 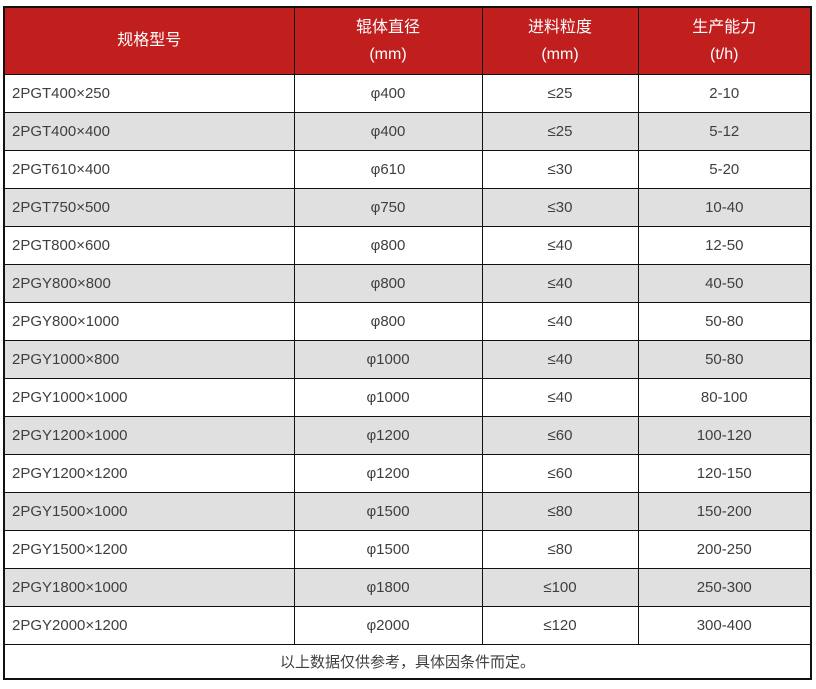 I want to click on roller-diameter-cell: φ2000, so click(x=388, y=625).